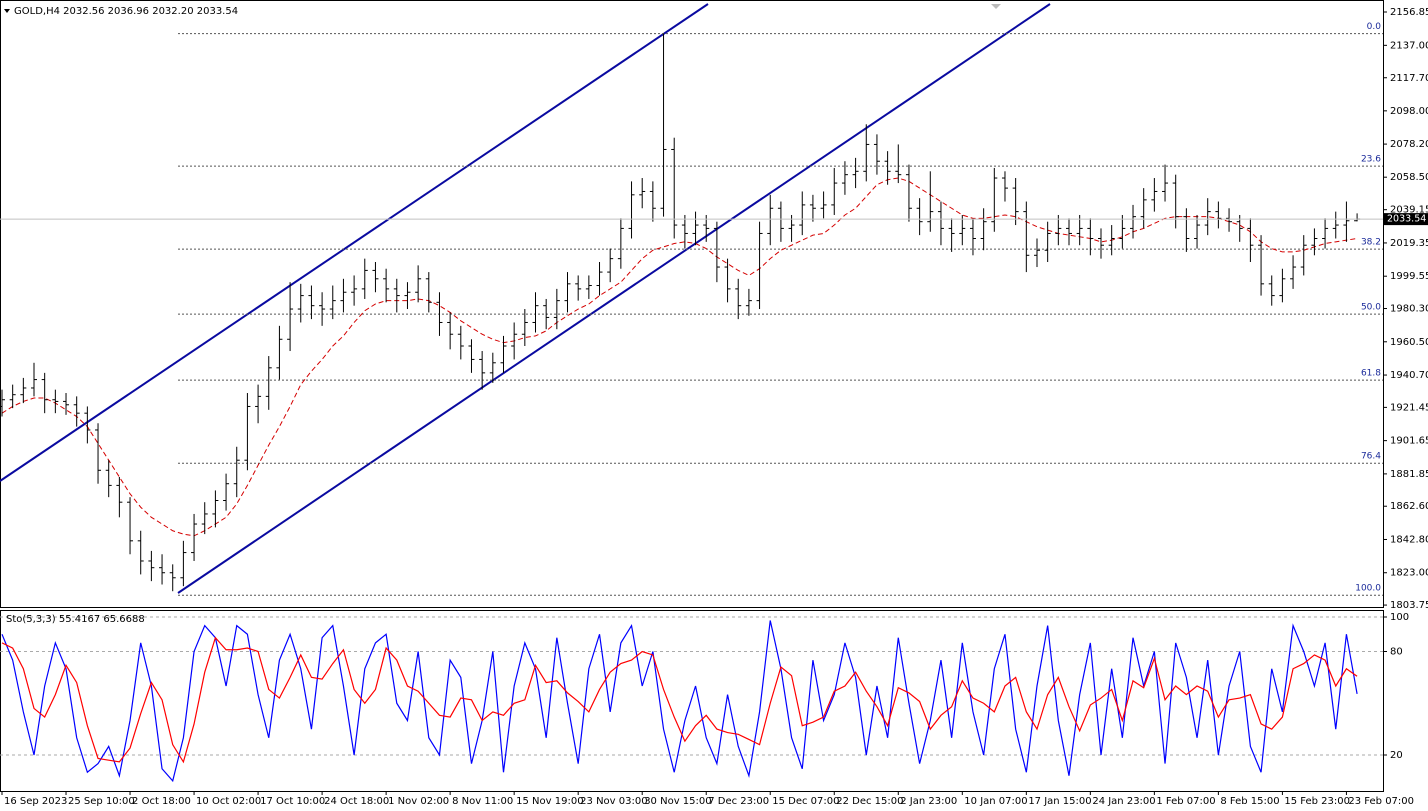  What do you see at coordinates (1409, 210) in the screenshot?
I see `y-tick-label: 2039.15` at bounding box center [1409, 210].